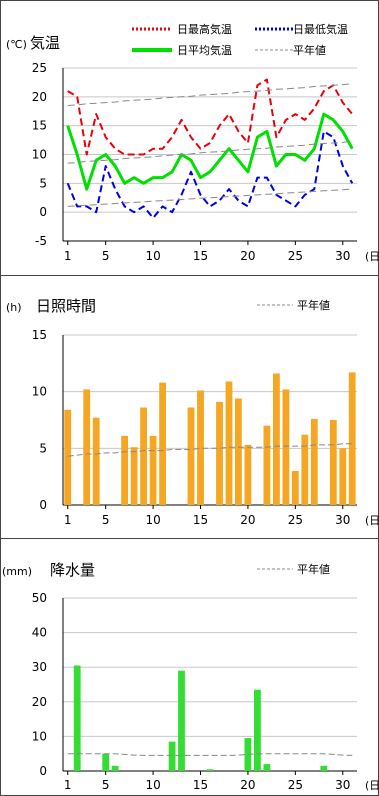 The height and width of the screenshot is (796, 379). What do you see at coordinates (39, 667) in the screenshot?
I see `y-tick-label: 30` at bounding box center [39, 667].